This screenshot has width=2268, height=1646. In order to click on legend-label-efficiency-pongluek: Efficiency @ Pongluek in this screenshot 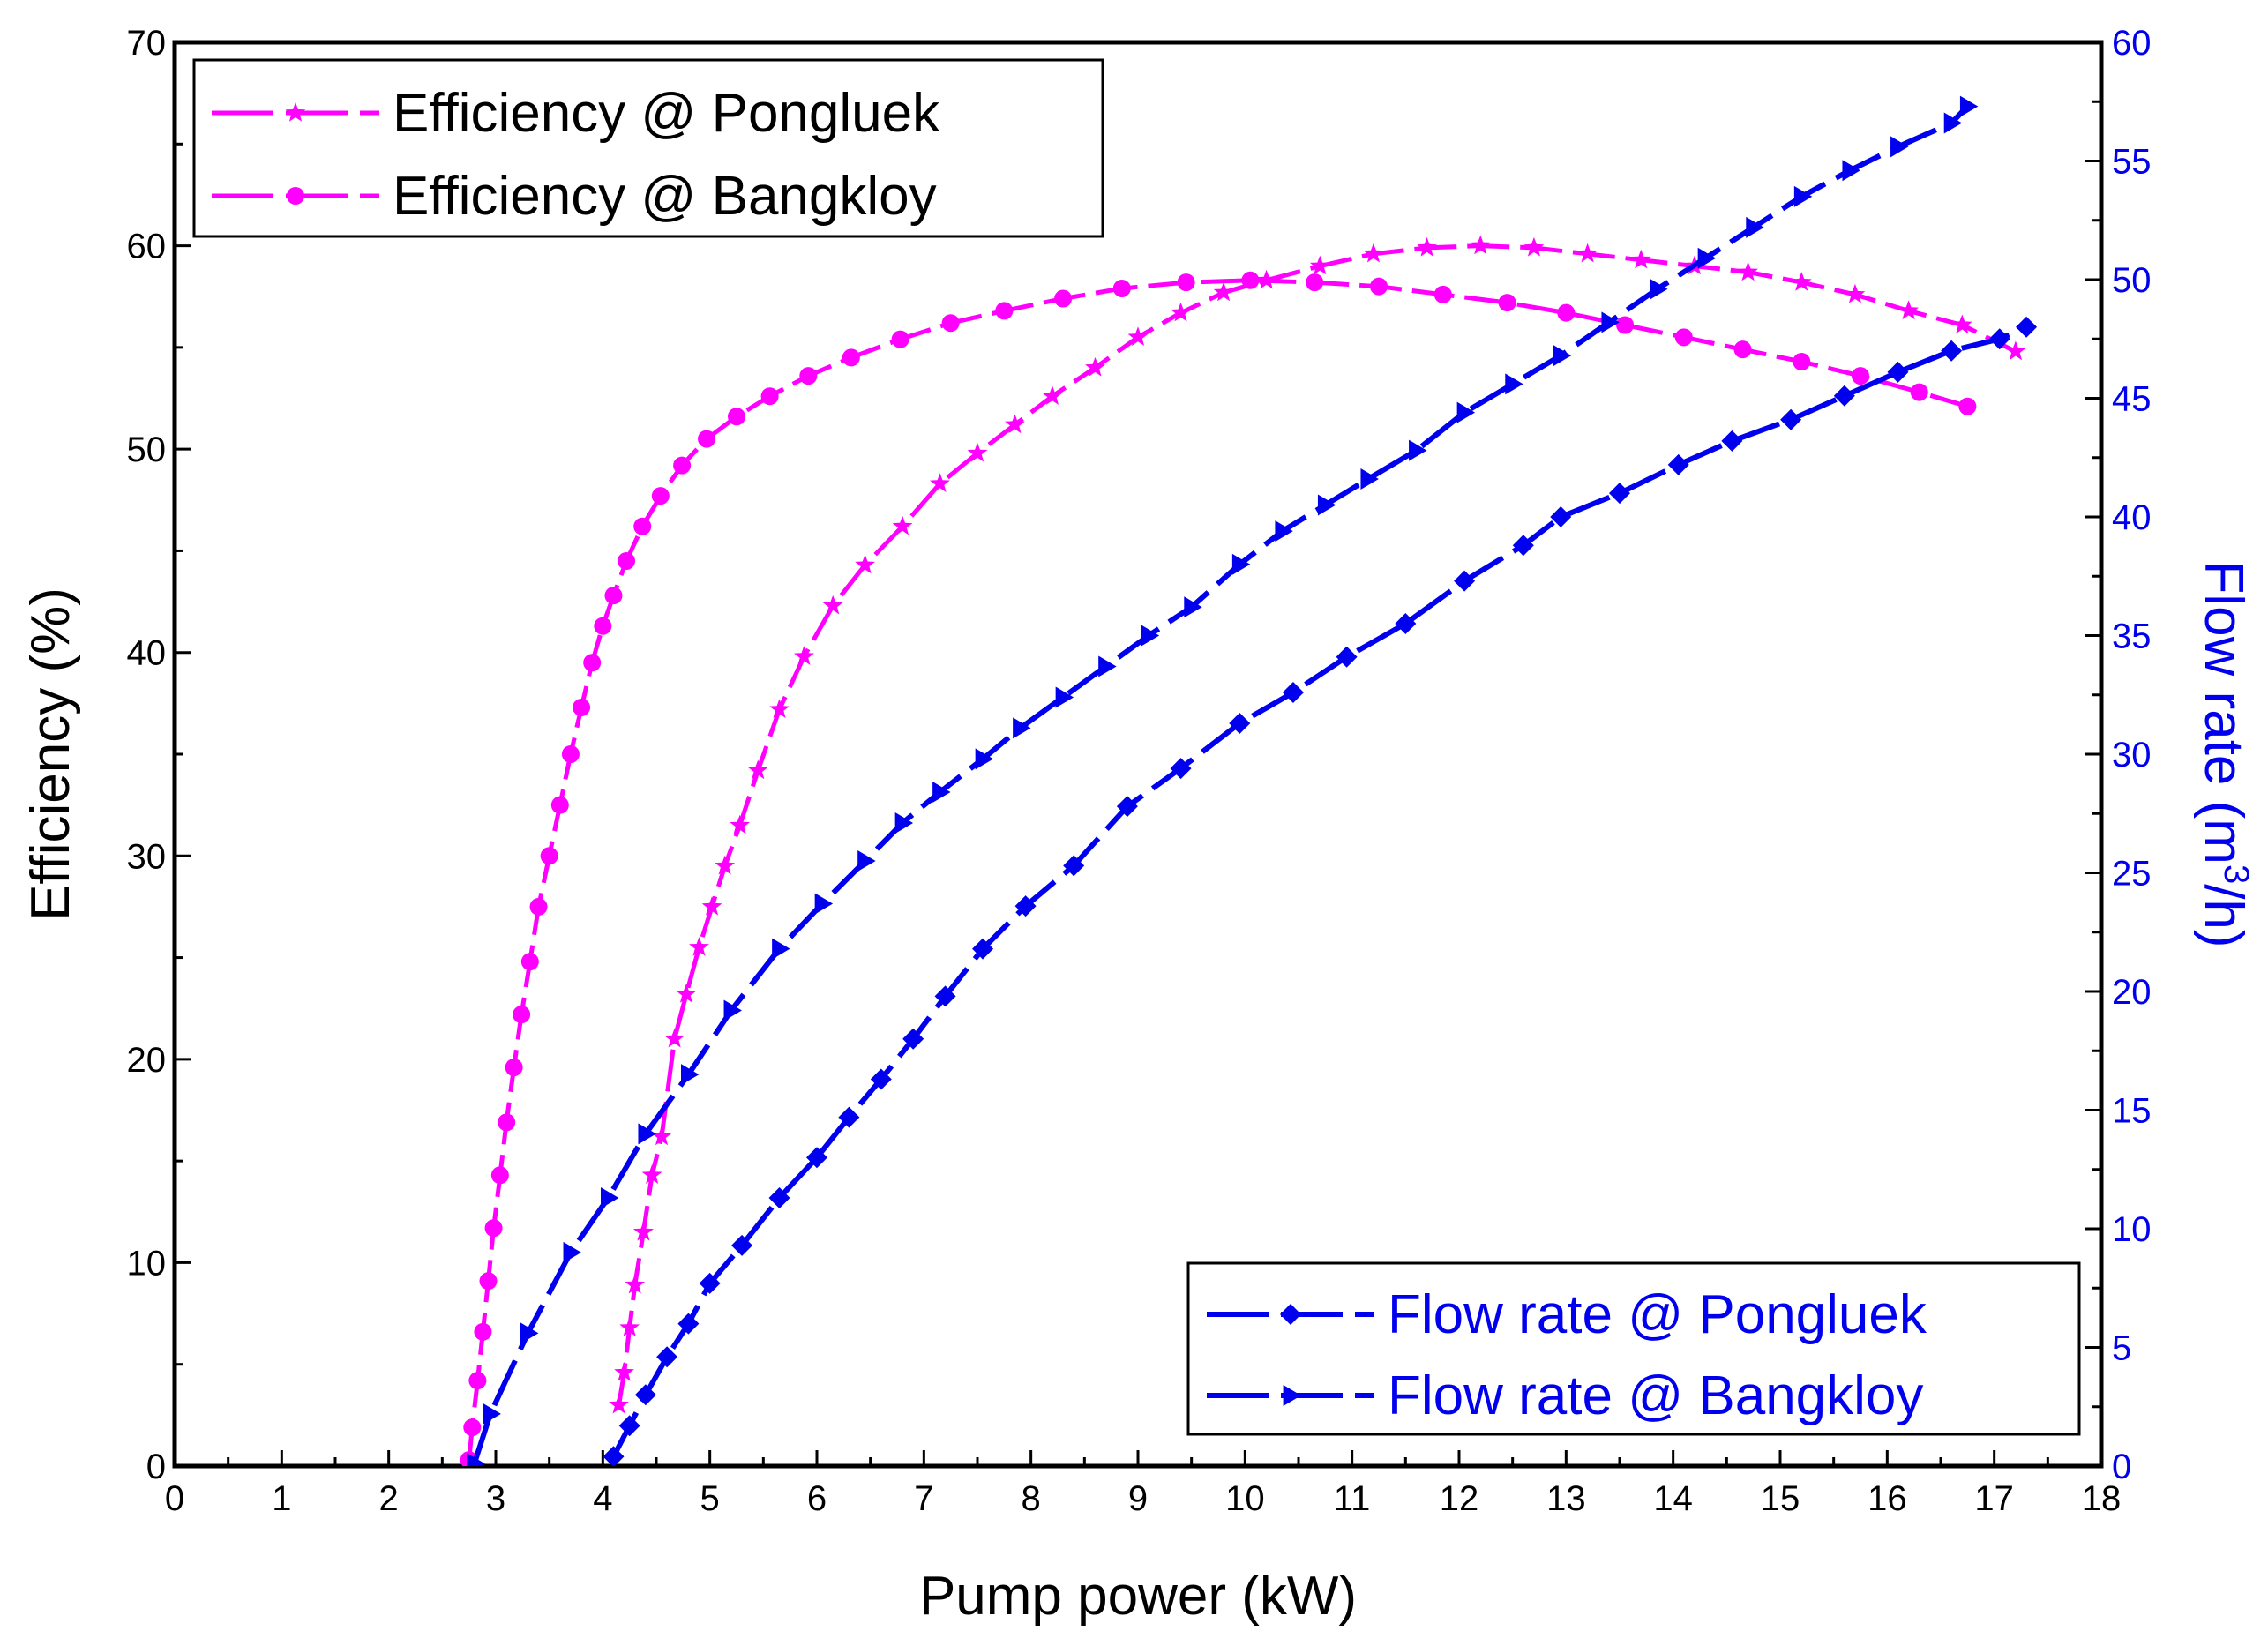, I will do `click(666, 114)`.